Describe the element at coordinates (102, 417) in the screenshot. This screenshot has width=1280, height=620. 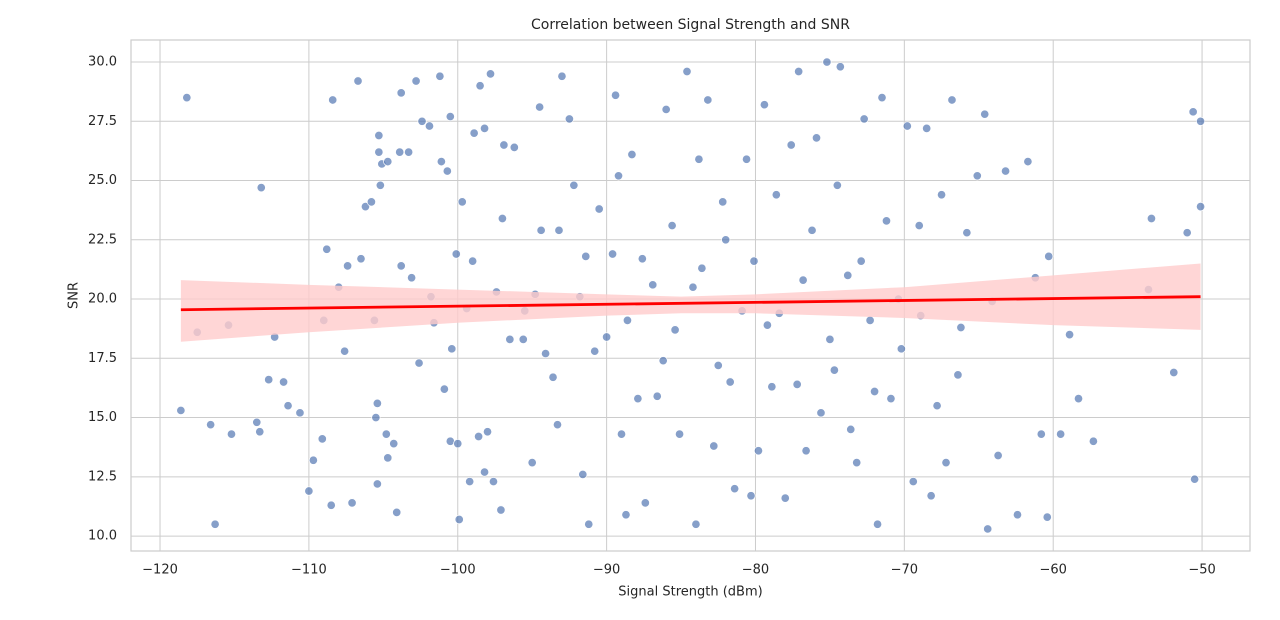
I see `y-tick-label: 15.0` at that location.